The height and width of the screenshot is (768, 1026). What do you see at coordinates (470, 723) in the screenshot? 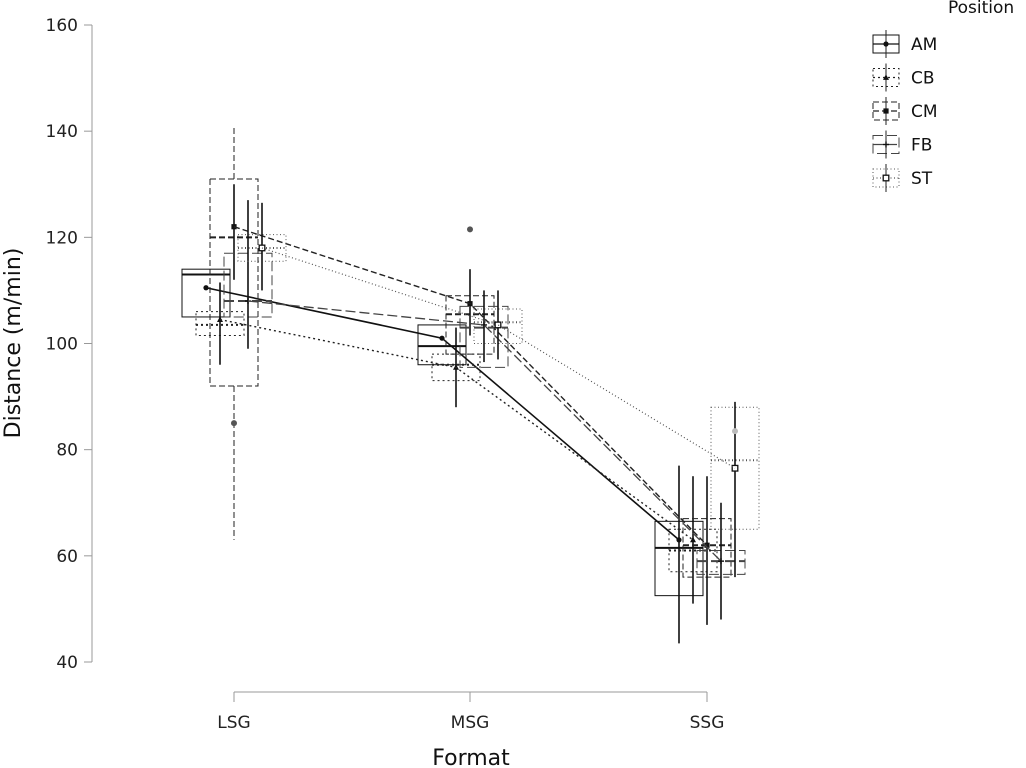
I see `x-tick-label: MSG` at bounding box center [470, 723].